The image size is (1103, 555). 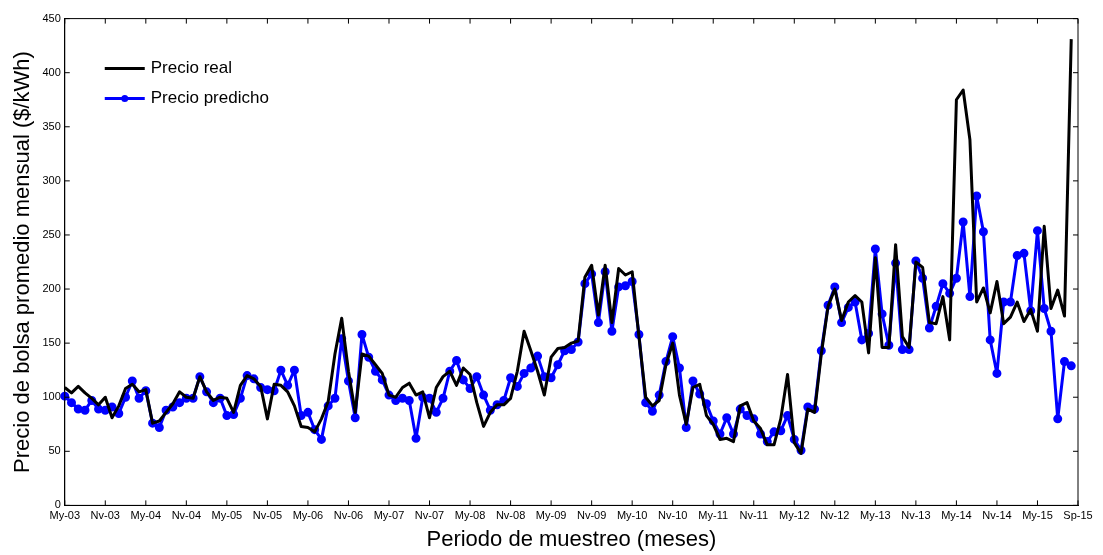 What do you see at coordinates (65, 515) in the screenshot?
I see `x-tick-label: My-03` at bounding box center [65, 515].